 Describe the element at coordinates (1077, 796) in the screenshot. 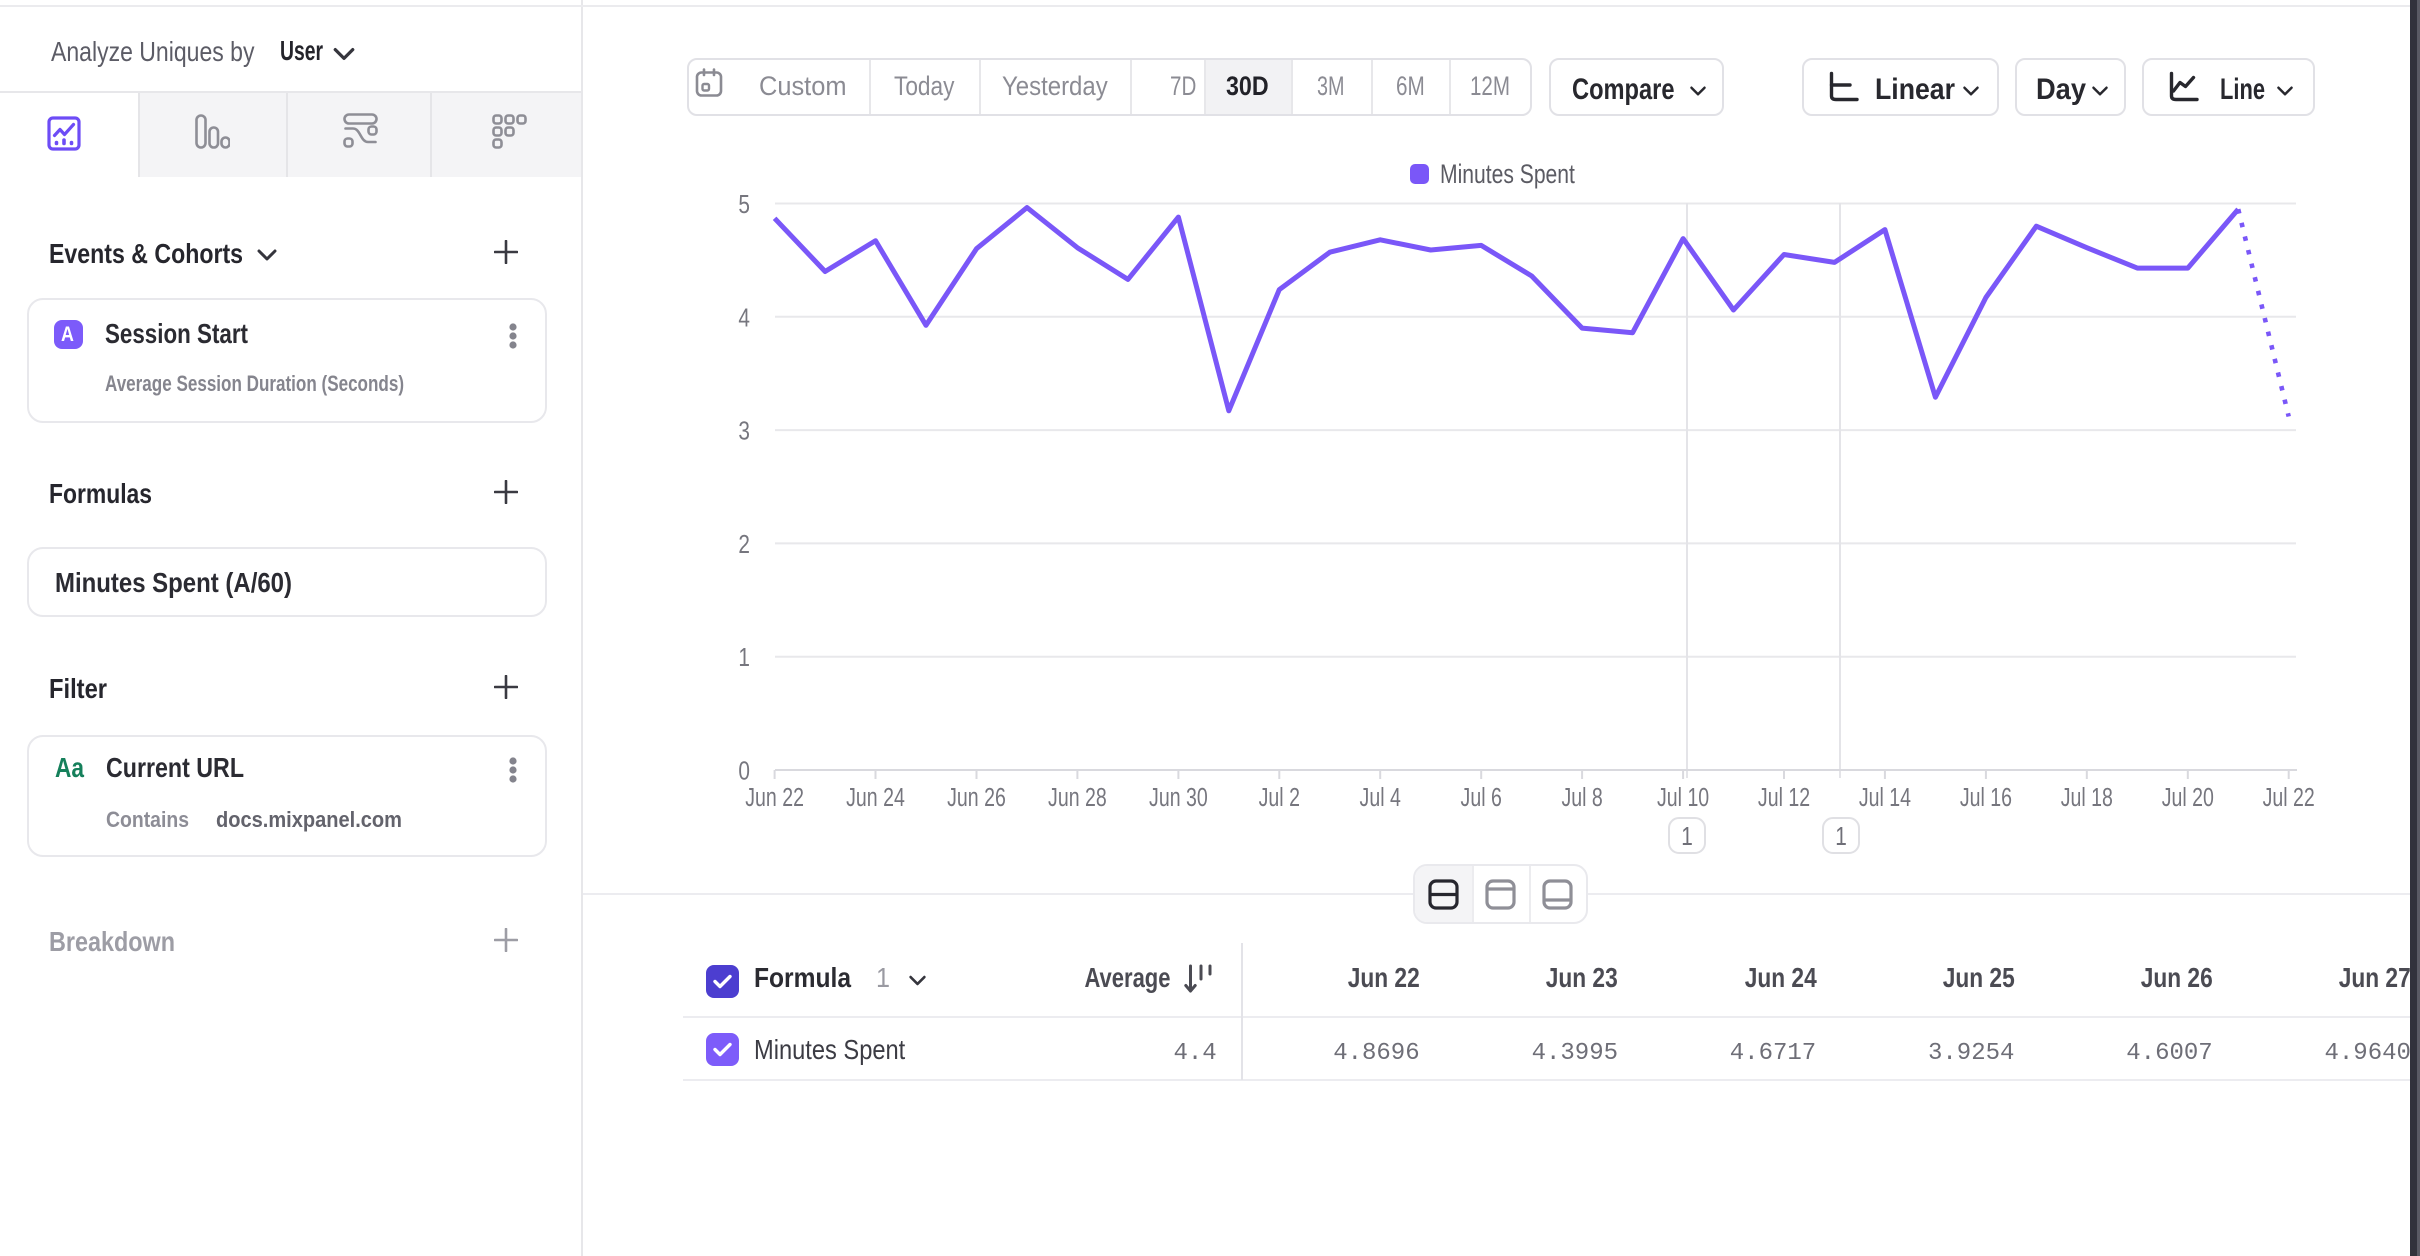

I see `svg-text: Jun 28` at that location.